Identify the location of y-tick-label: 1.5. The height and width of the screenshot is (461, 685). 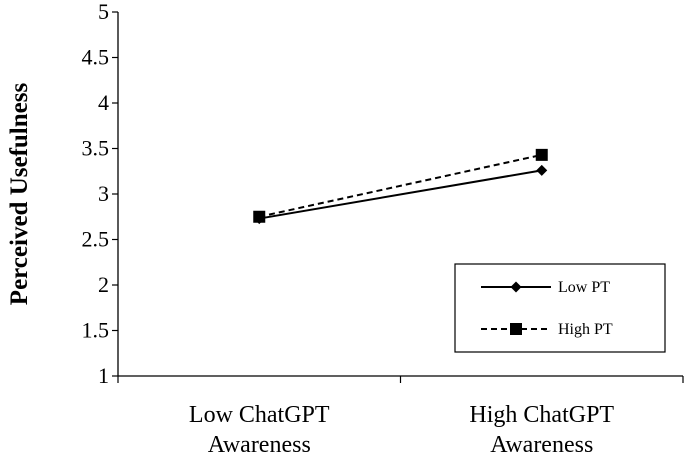
(96, 330).